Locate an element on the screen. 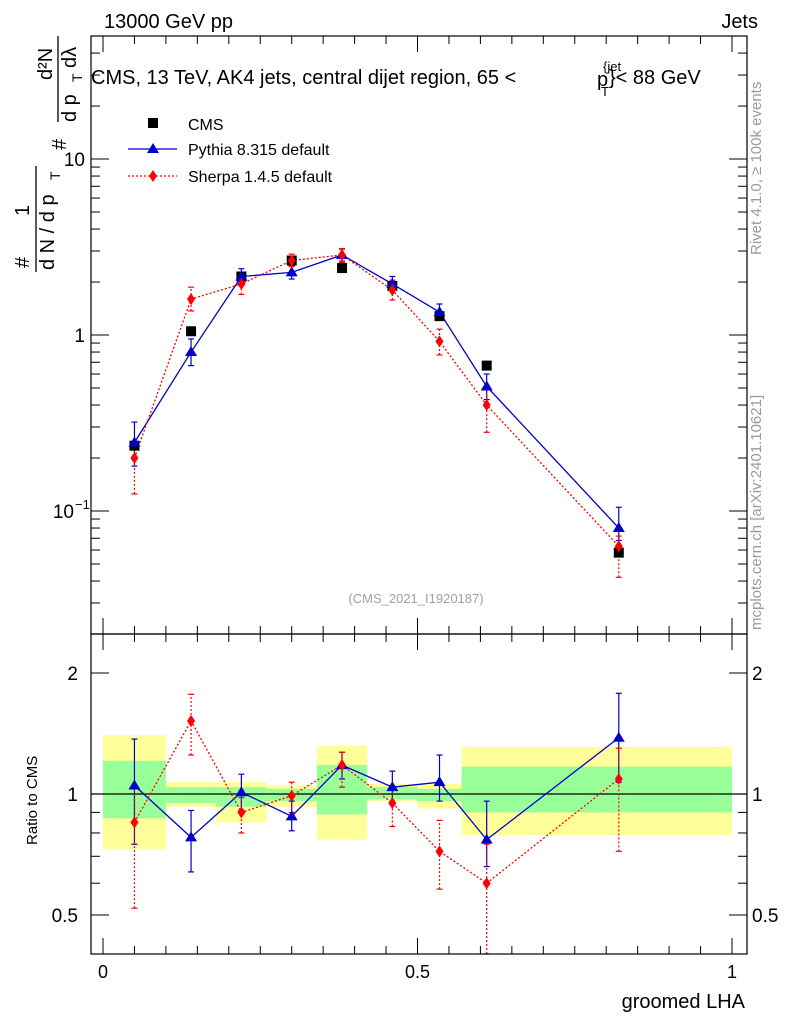  x-tick-label-1: 0.5 is located at coordinates (417, 972).